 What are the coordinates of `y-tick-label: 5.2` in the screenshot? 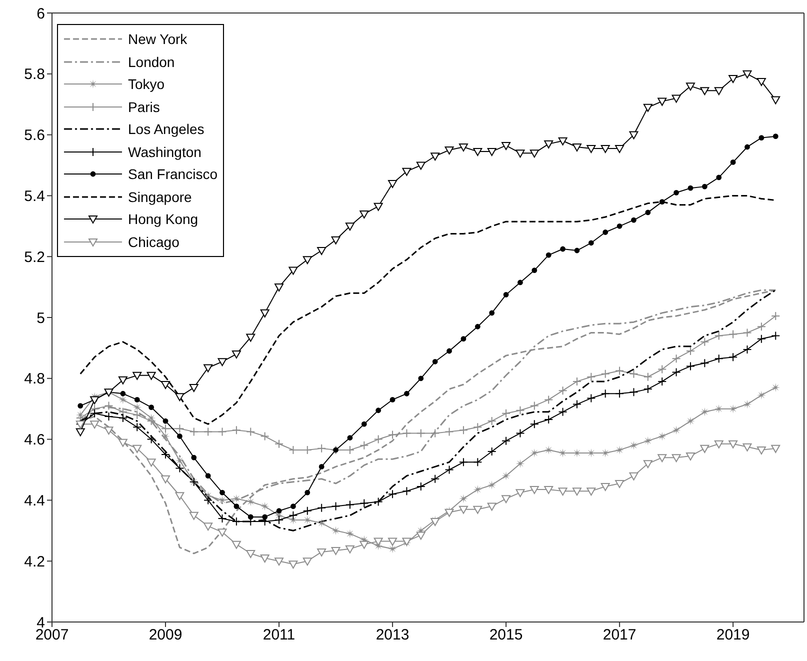 It's located at (34, 257).